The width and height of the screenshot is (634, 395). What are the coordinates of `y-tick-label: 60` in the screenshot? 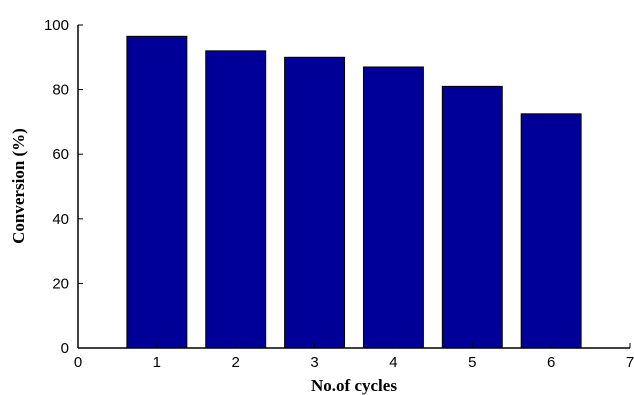 It's located at (60, 154).